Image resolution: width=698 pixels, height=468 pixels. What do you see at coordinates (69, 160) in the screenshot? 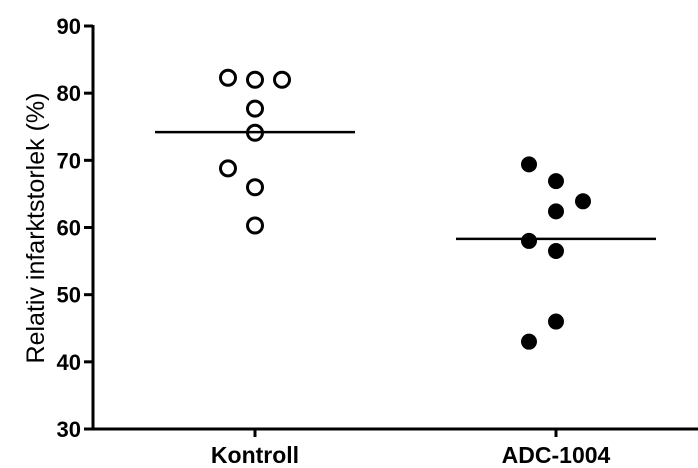
I see `y-tick-label: 70` at bounding box center [69, 160].